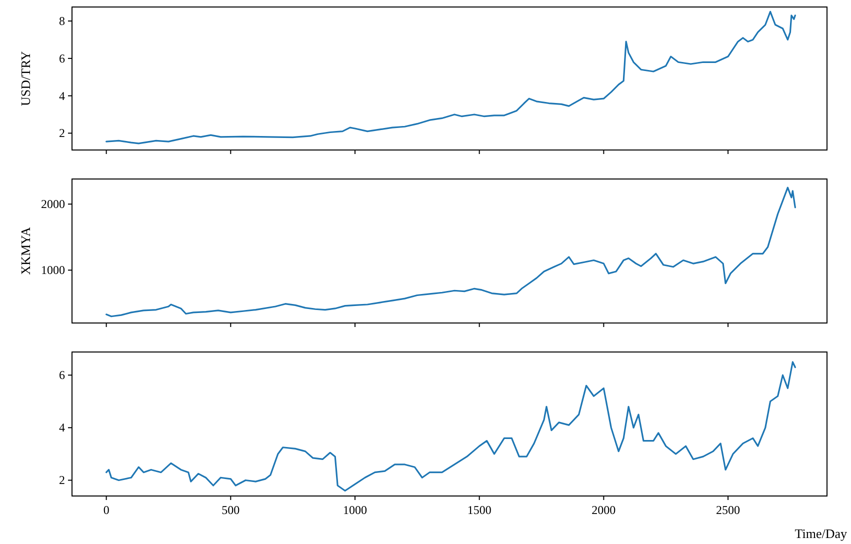 The width and height of the screenshot is (851, 544). Describe the element at coordinates (25, 78) in the screenshot. I see `y-axis-title: USD/TRY` at that location.